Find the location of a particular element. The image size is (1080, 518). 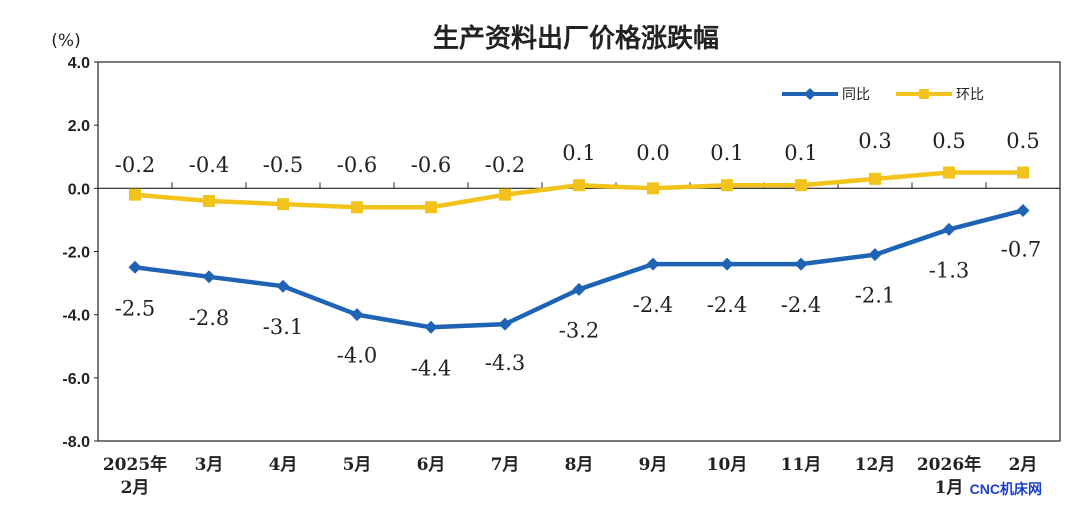

data-label: 0.3 is located at coordinates (874, 141).